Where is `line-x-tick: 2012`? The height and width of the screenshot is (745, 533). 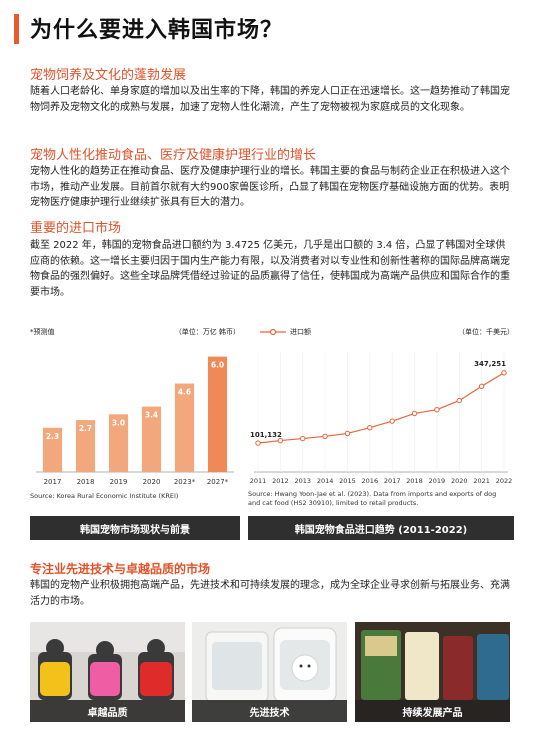
line-x-tick: 2012 is located at coordinates (280, 481).